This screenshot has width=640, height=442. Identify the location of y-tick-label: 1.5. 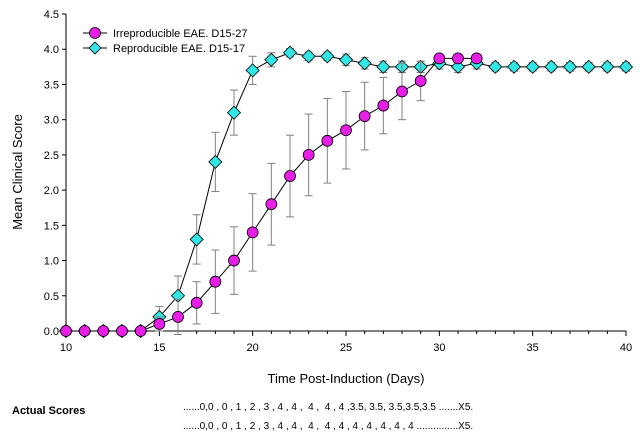
(51, 226).